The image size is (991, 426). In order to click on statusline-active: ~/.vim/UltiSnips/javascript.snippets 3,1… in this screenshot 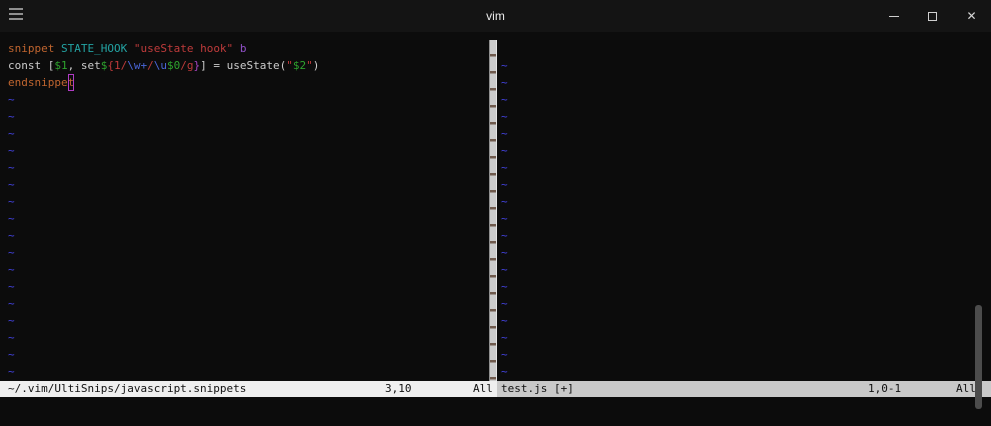, I will do `click(248, 389)`.